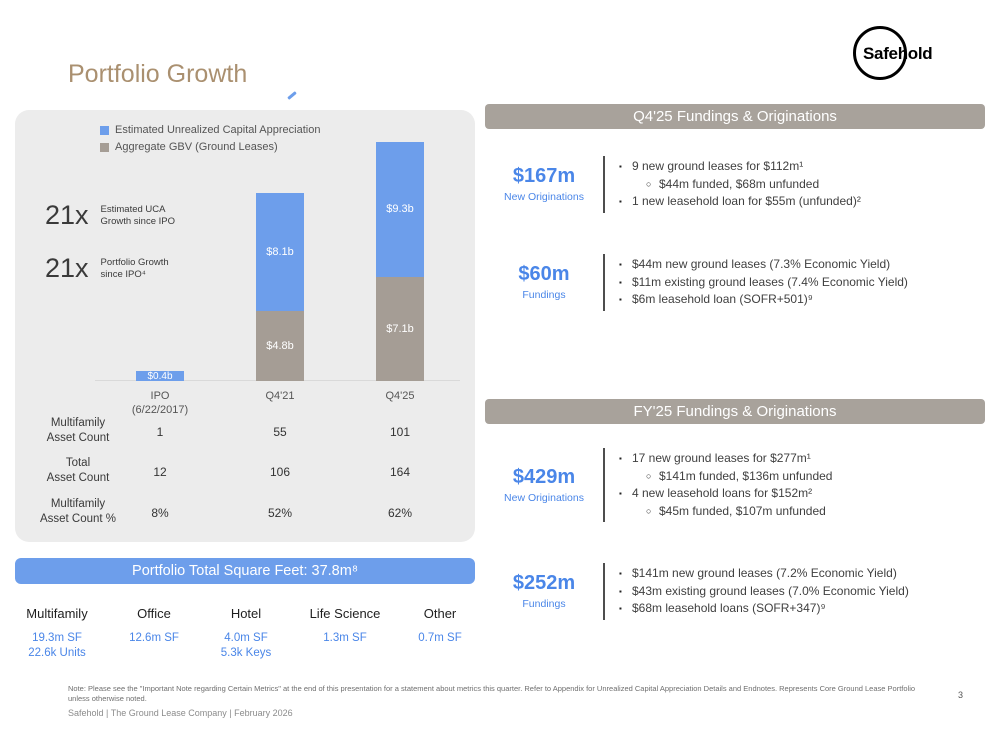  What do you see at coordinates (104, 130) in the screenshot?
I see `legend-swatch-blue-icon` at bounding box center [104, 130].